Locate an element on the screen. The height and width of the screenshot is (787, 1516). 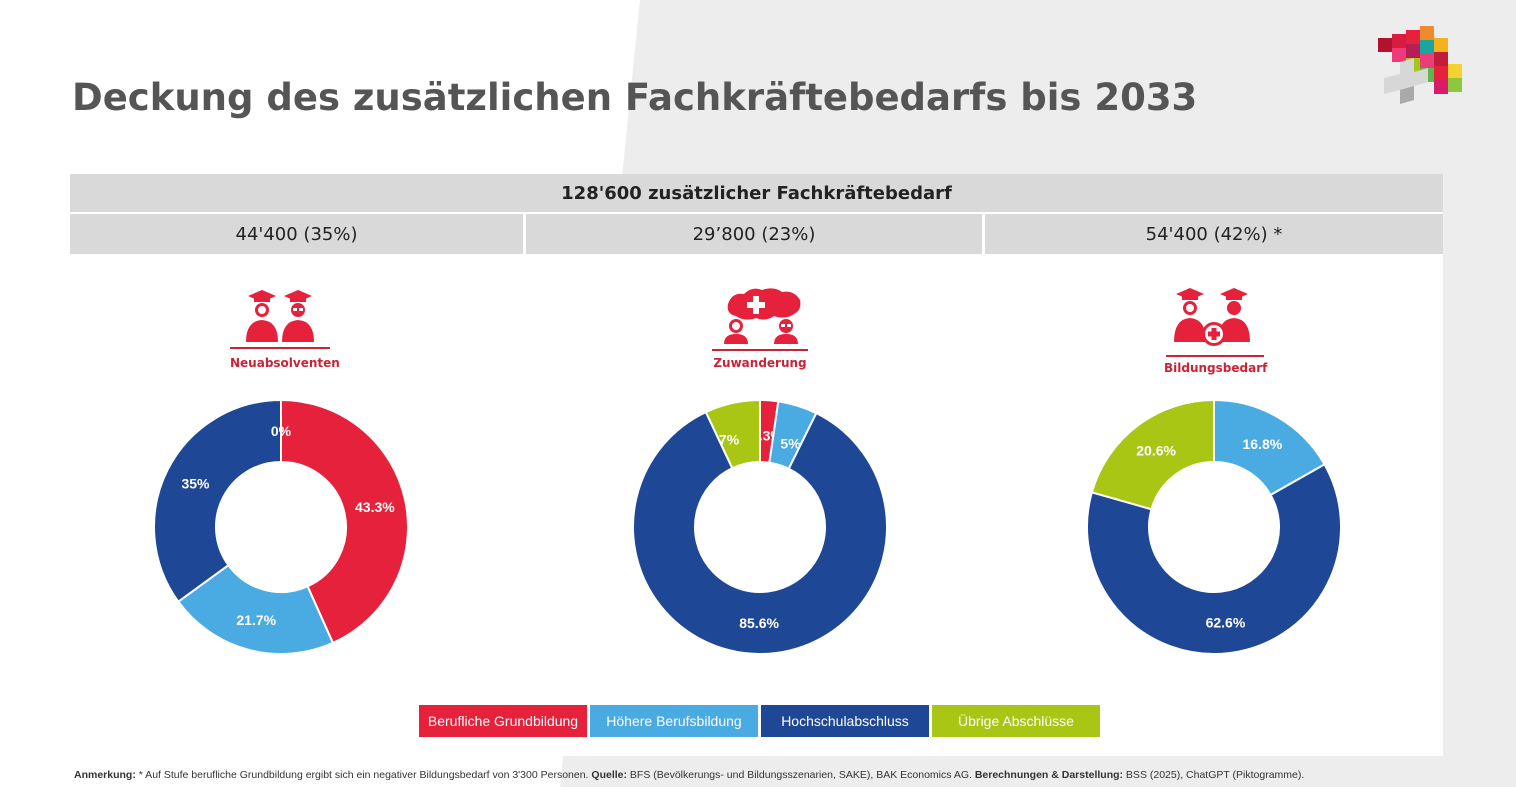
donut-chart-bildungsbedarf: 16.8% 62.6% 20.6% is located at coordinates (1214, 526).